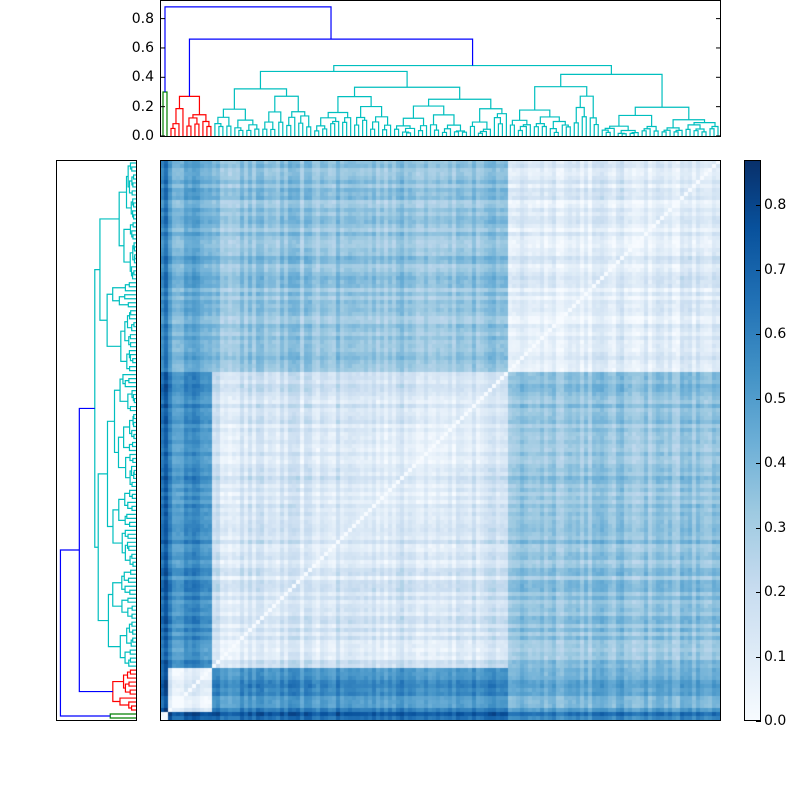 The image size is (800, 800). Describe the element at coordinates (775, 592) in the screenshot. I see `colorbar-tick-label: 0.2` at that location.